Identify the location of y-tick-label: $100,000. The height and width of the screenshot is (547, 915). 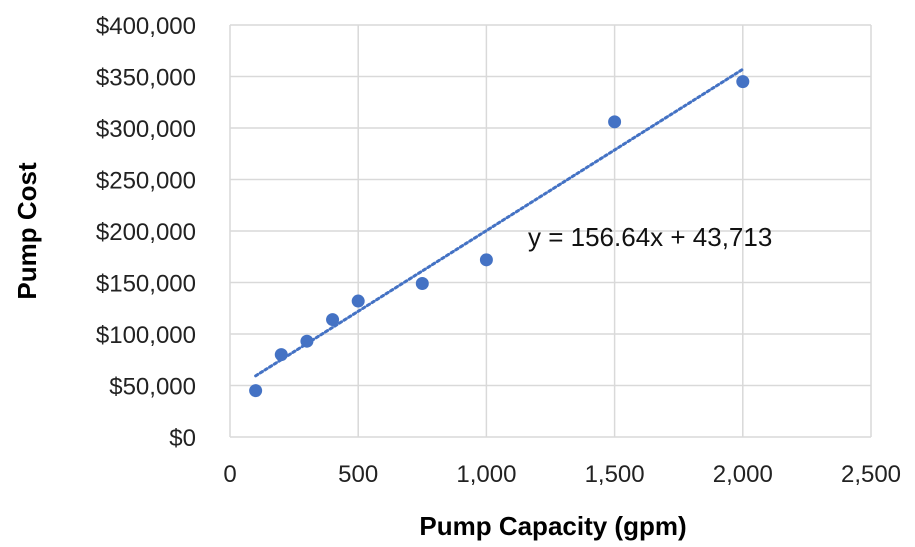
(146, 335).